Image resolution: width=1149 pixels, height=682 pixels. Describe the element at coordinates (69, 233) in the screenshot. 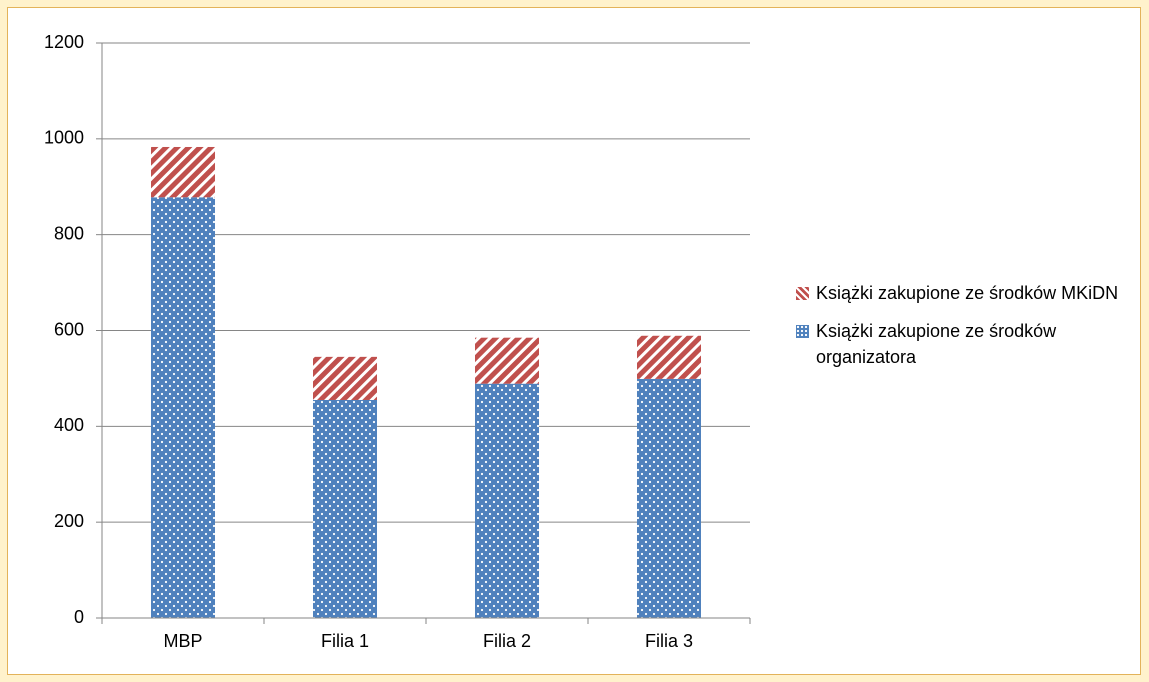

I see `y-tick-label: 800` at that location.